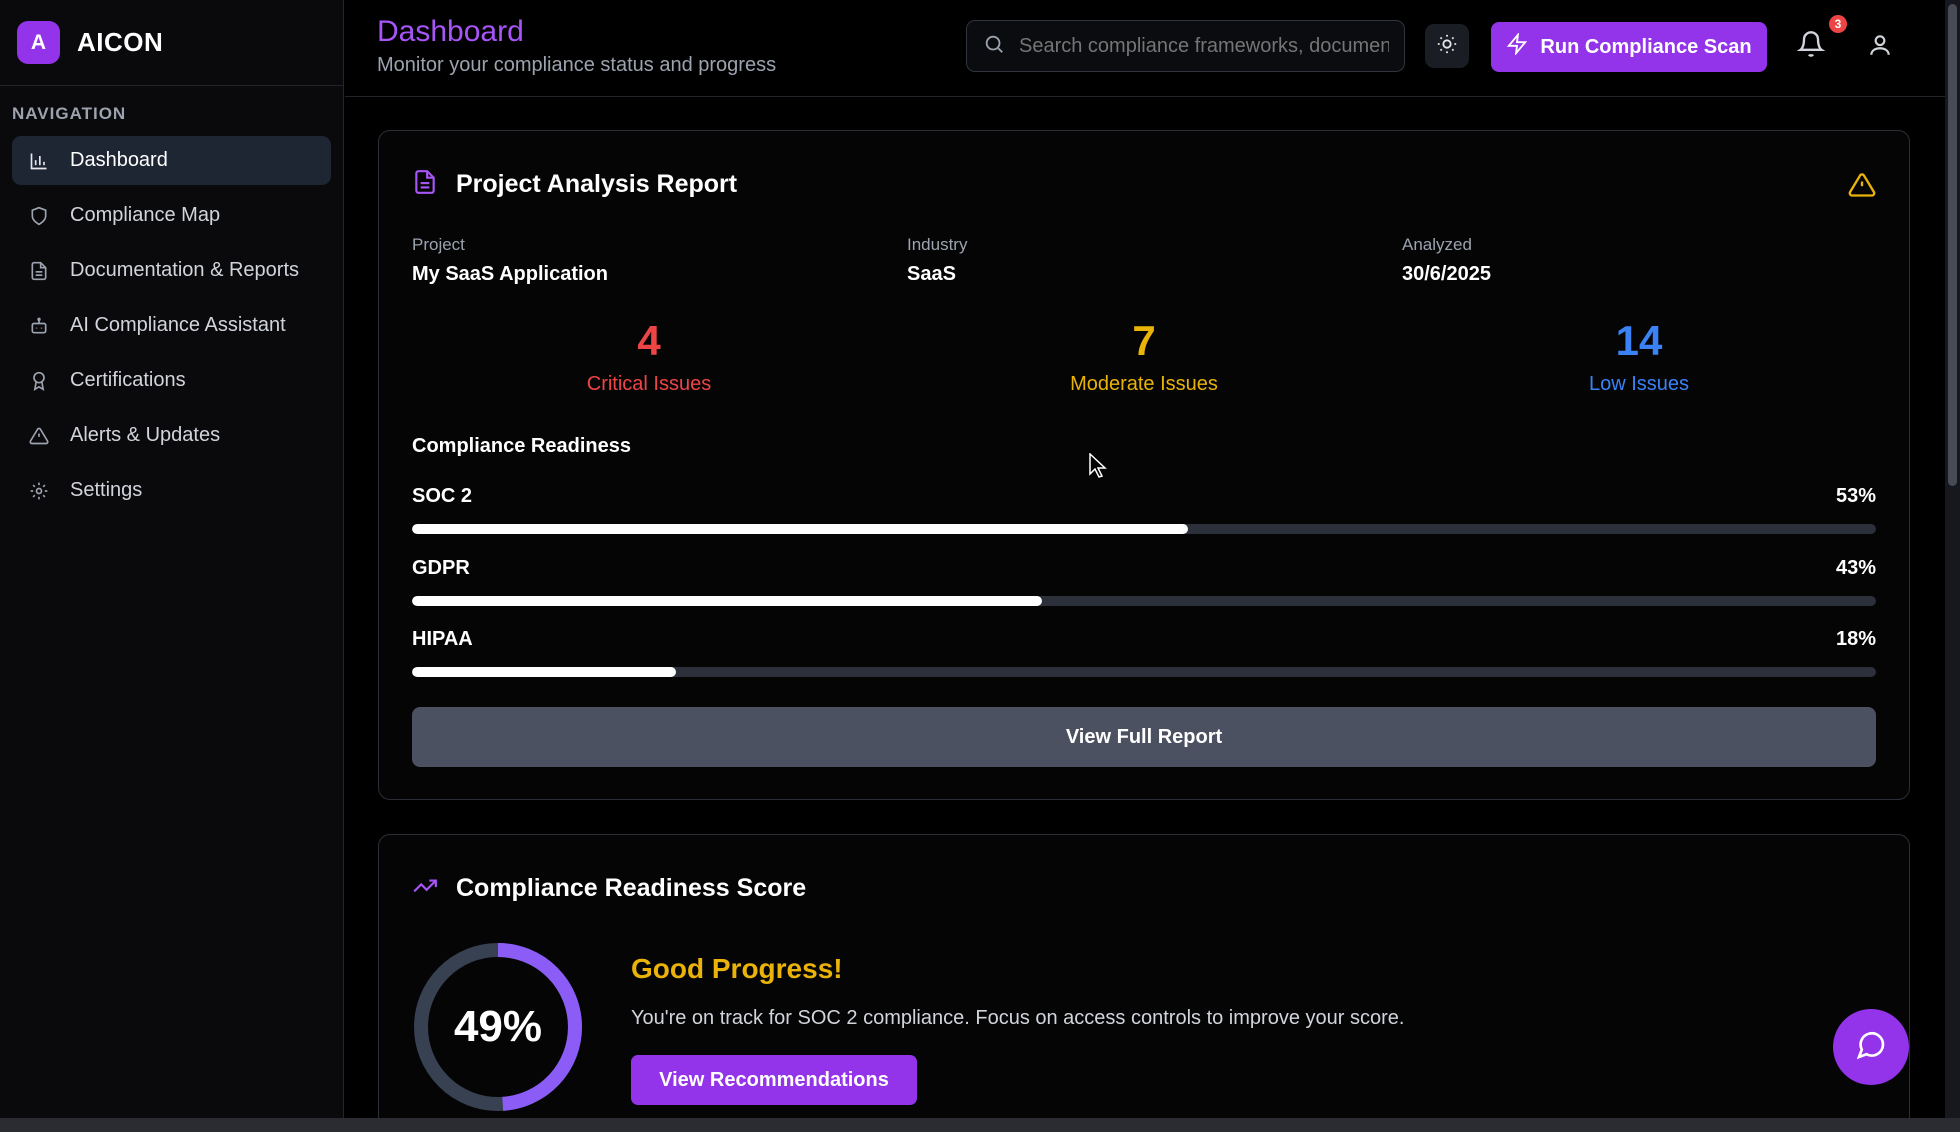  What do you see at coordinates (980, 1125) in the screenshot?
I see `horizontal-scrollbar` at bounding box center [980, 1125].